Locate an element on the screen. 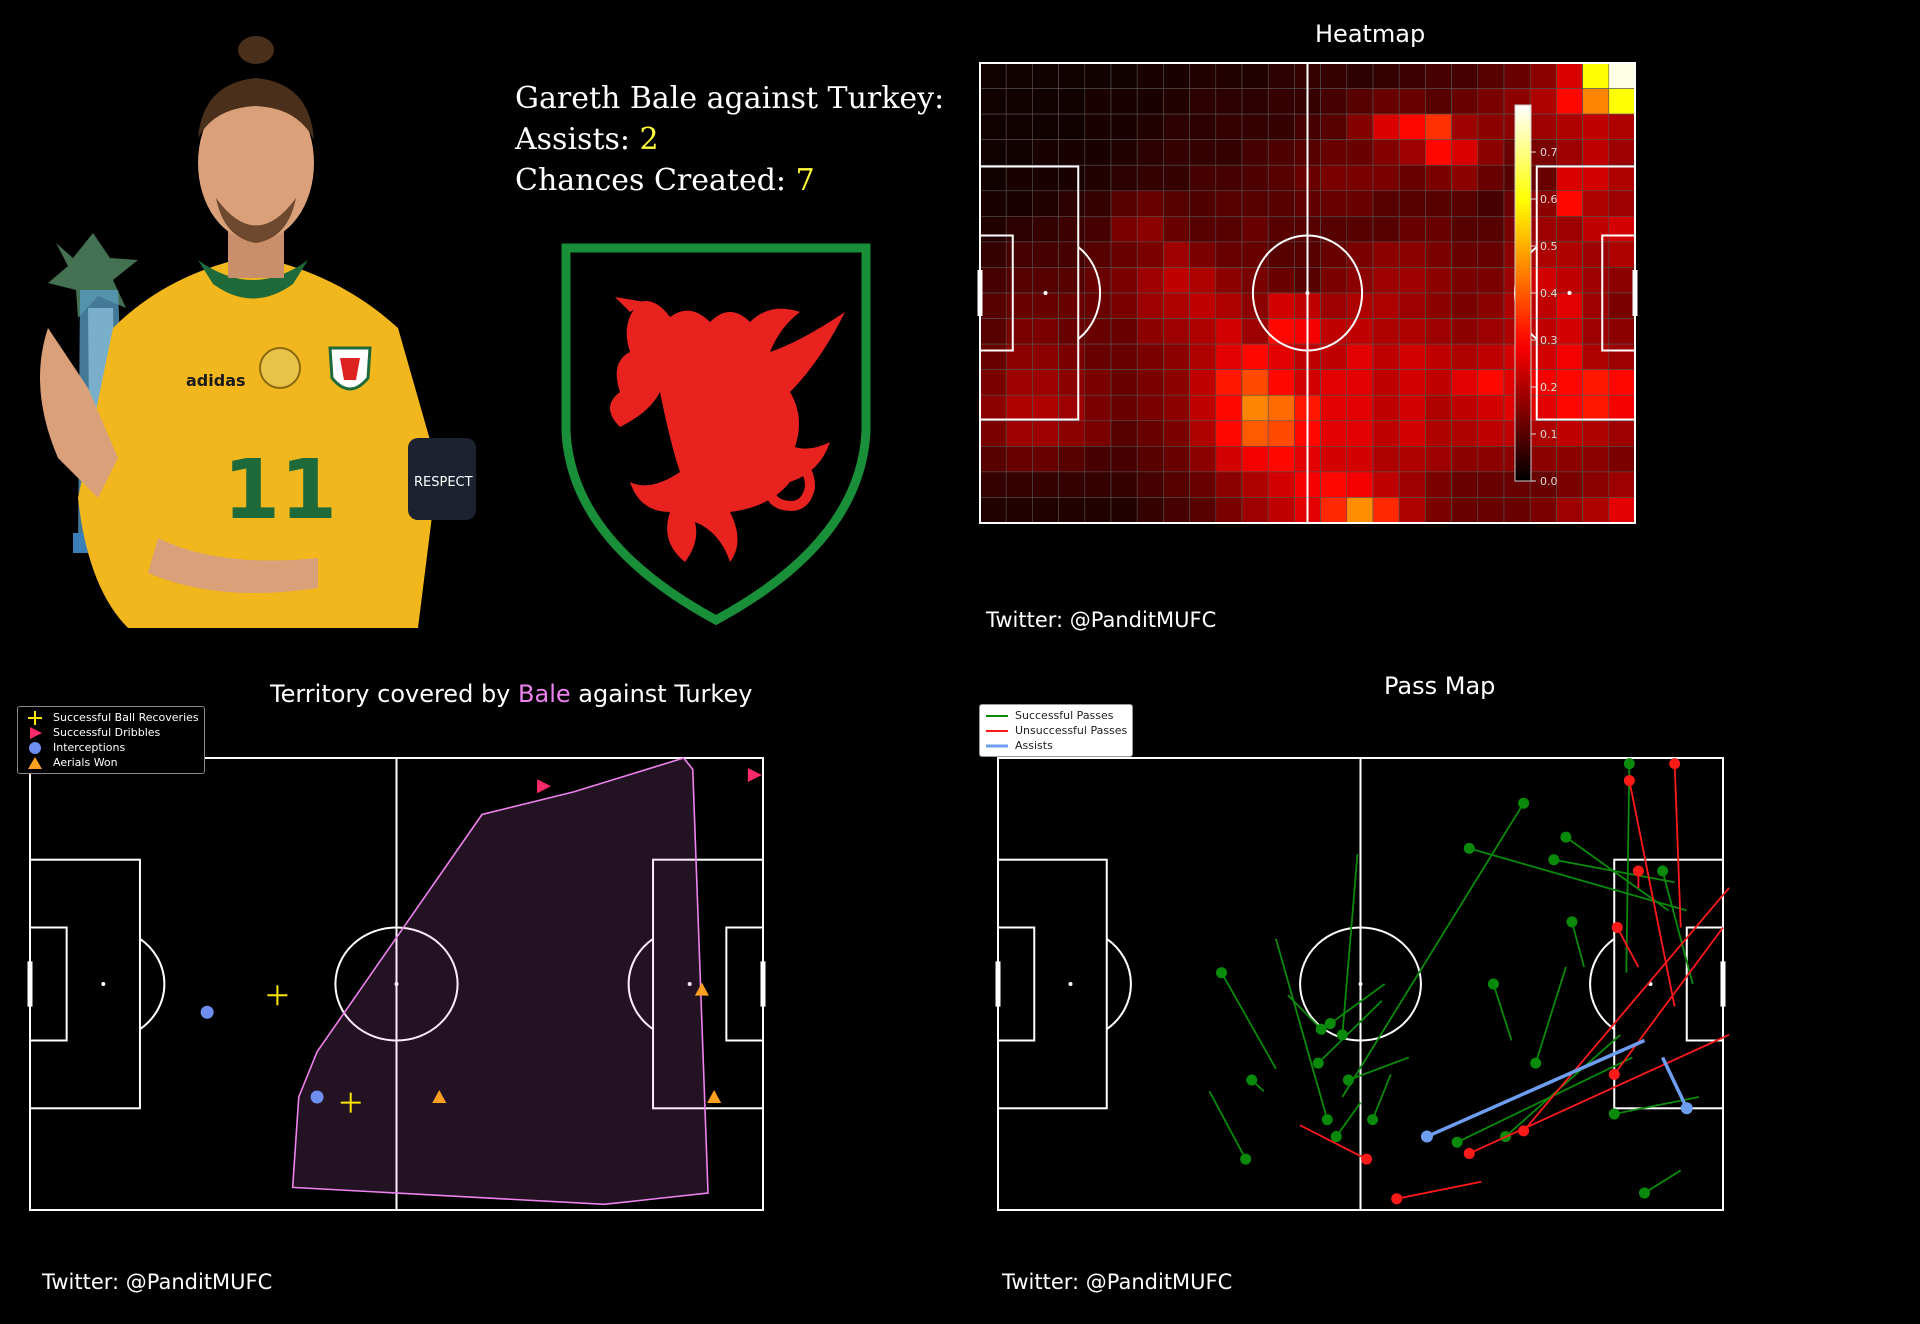  passmap-title: Pass Map is located at coordinates (1440, 686).